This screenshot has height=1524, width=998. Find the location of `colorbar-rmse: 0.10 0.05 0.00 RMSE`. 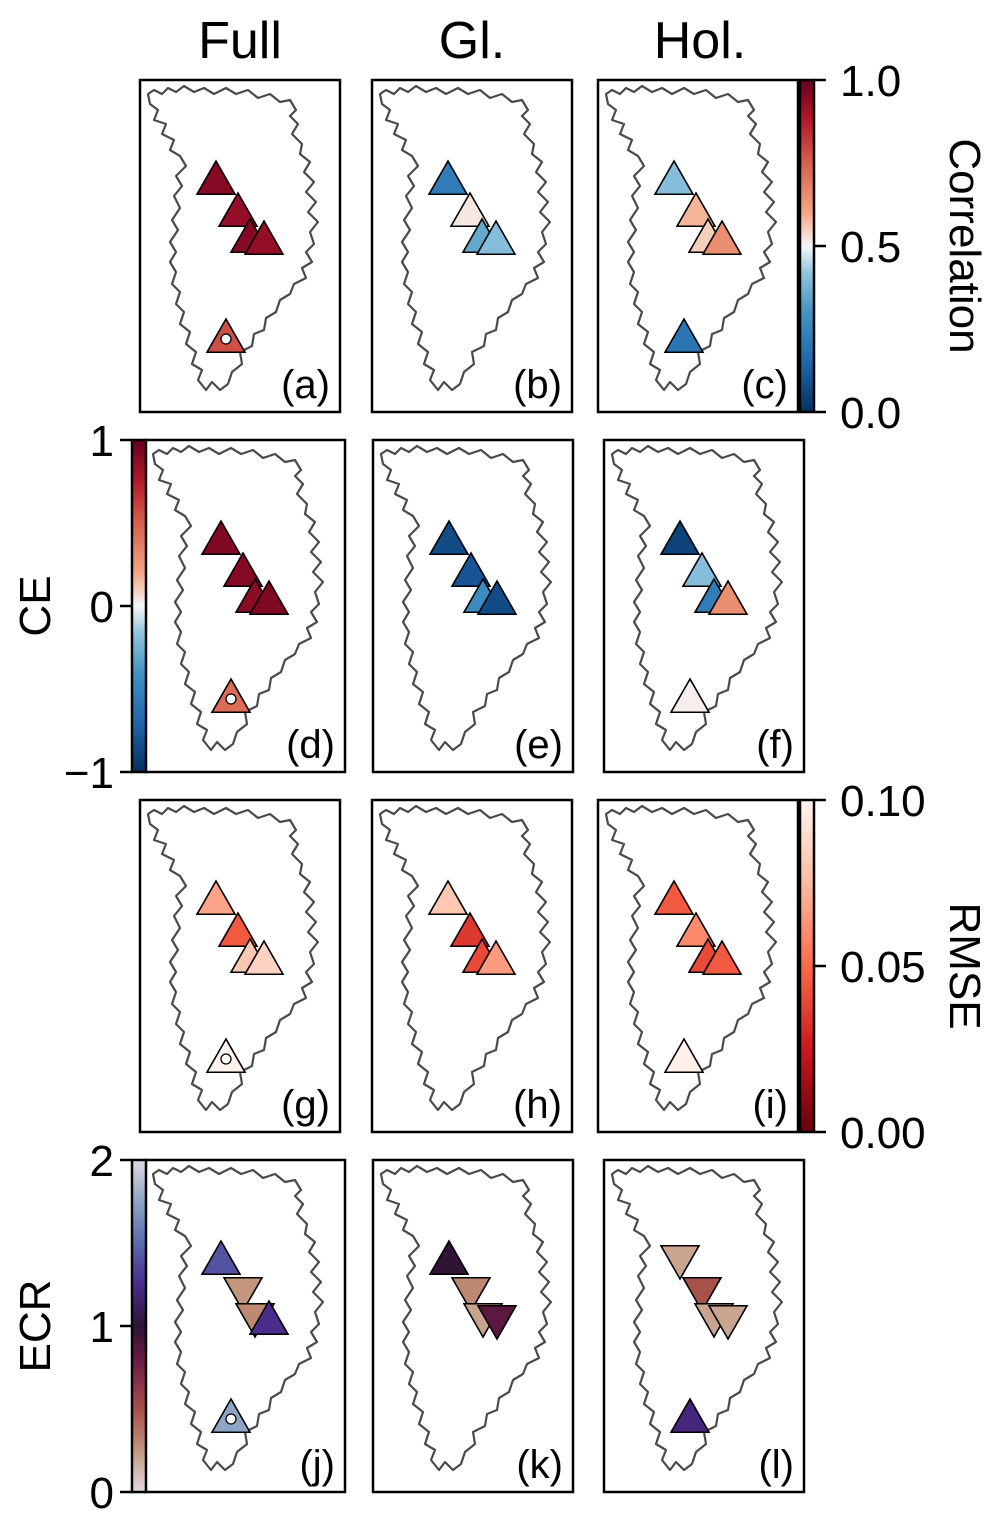

colorbar-rmse: 0.10 0.05 0.00 RMSE is located at coordinates (893, 967).